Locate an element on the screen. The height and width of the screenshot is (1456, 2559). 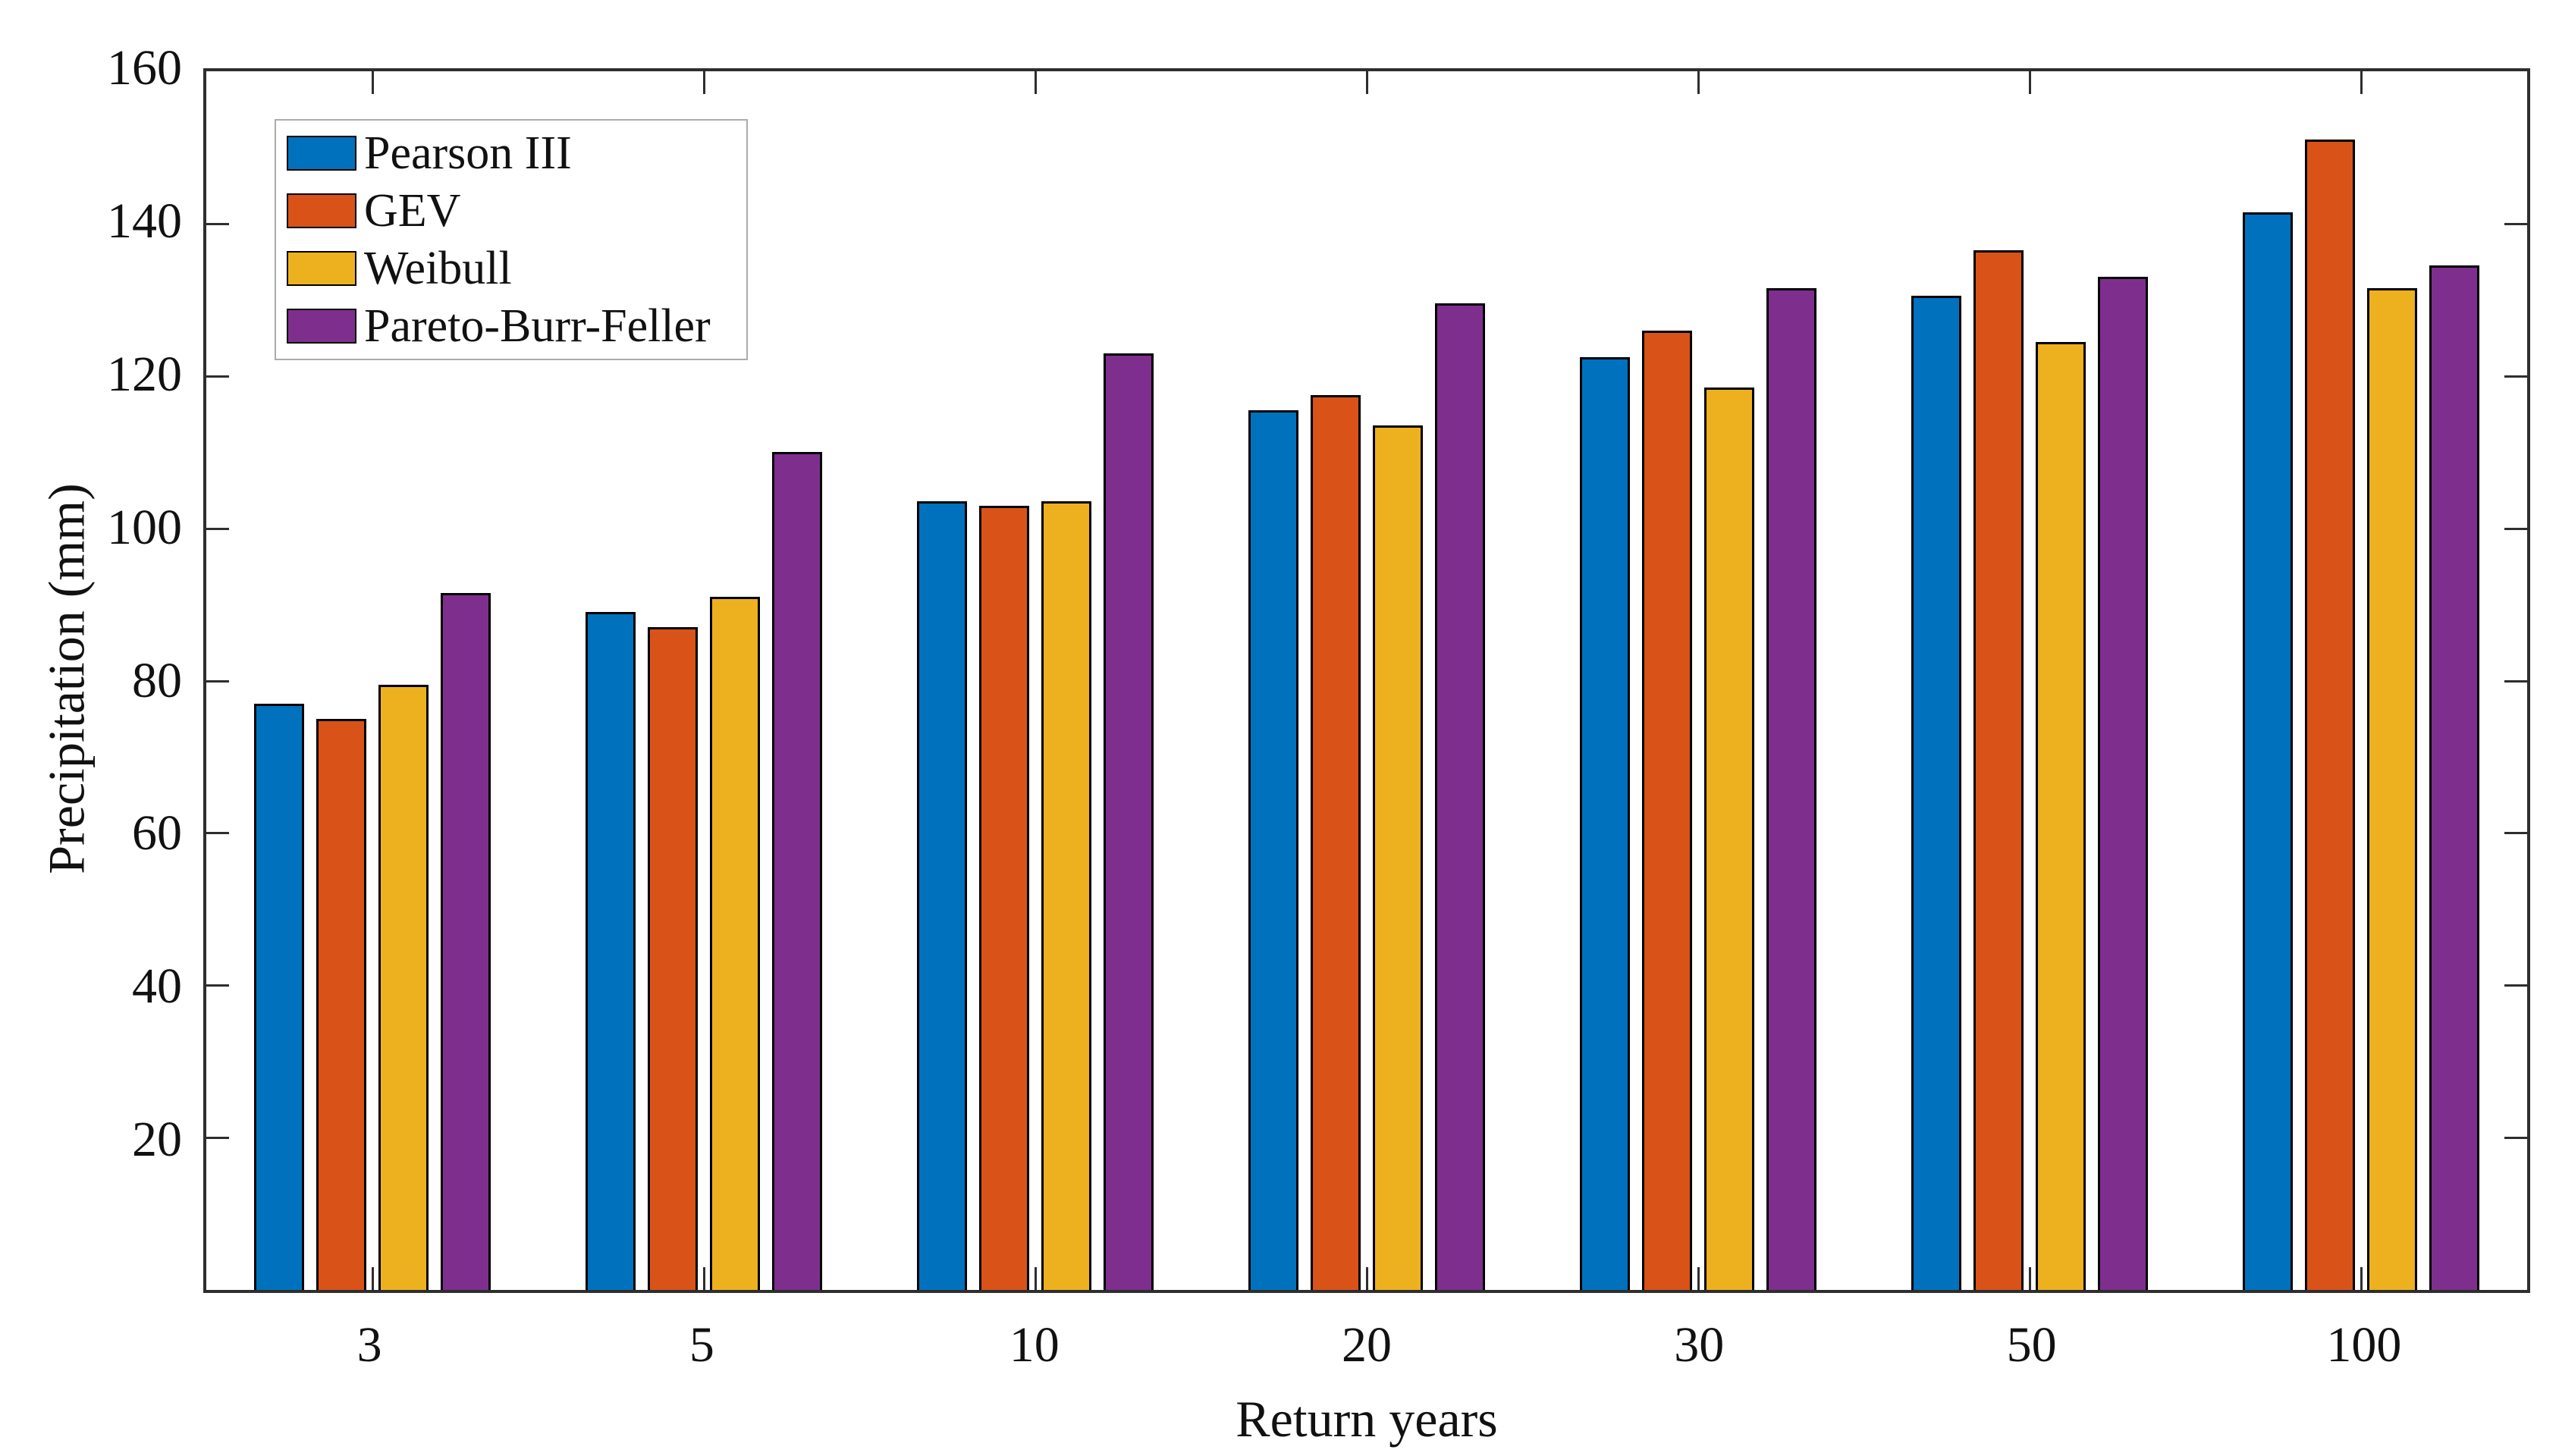
legend-row-weibull: Weibull is located at coordinates (516, 268).